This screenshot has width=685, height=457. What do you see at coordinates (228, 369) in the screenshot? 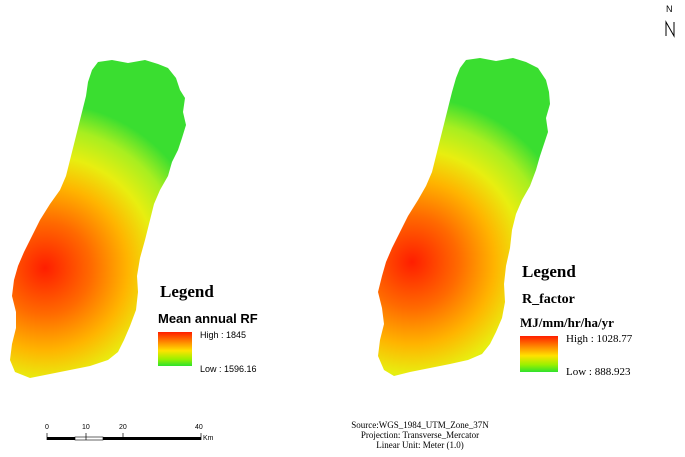
I see `legend-low-rainfall: Low : 1596.16` at bounding box center [228, 369].